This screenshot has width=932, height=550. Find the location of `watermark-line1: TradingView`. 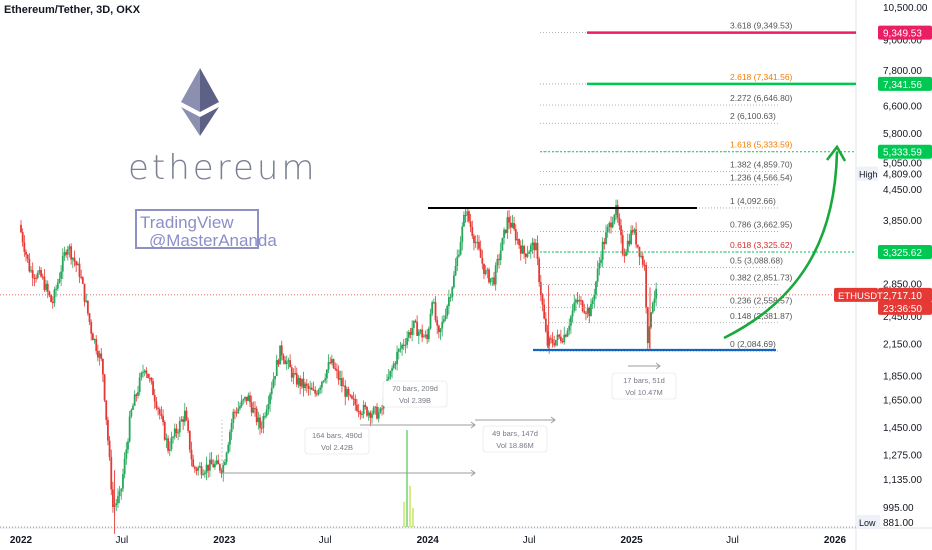

watermark-line1: TradingView is located at coordinates (187, 222).